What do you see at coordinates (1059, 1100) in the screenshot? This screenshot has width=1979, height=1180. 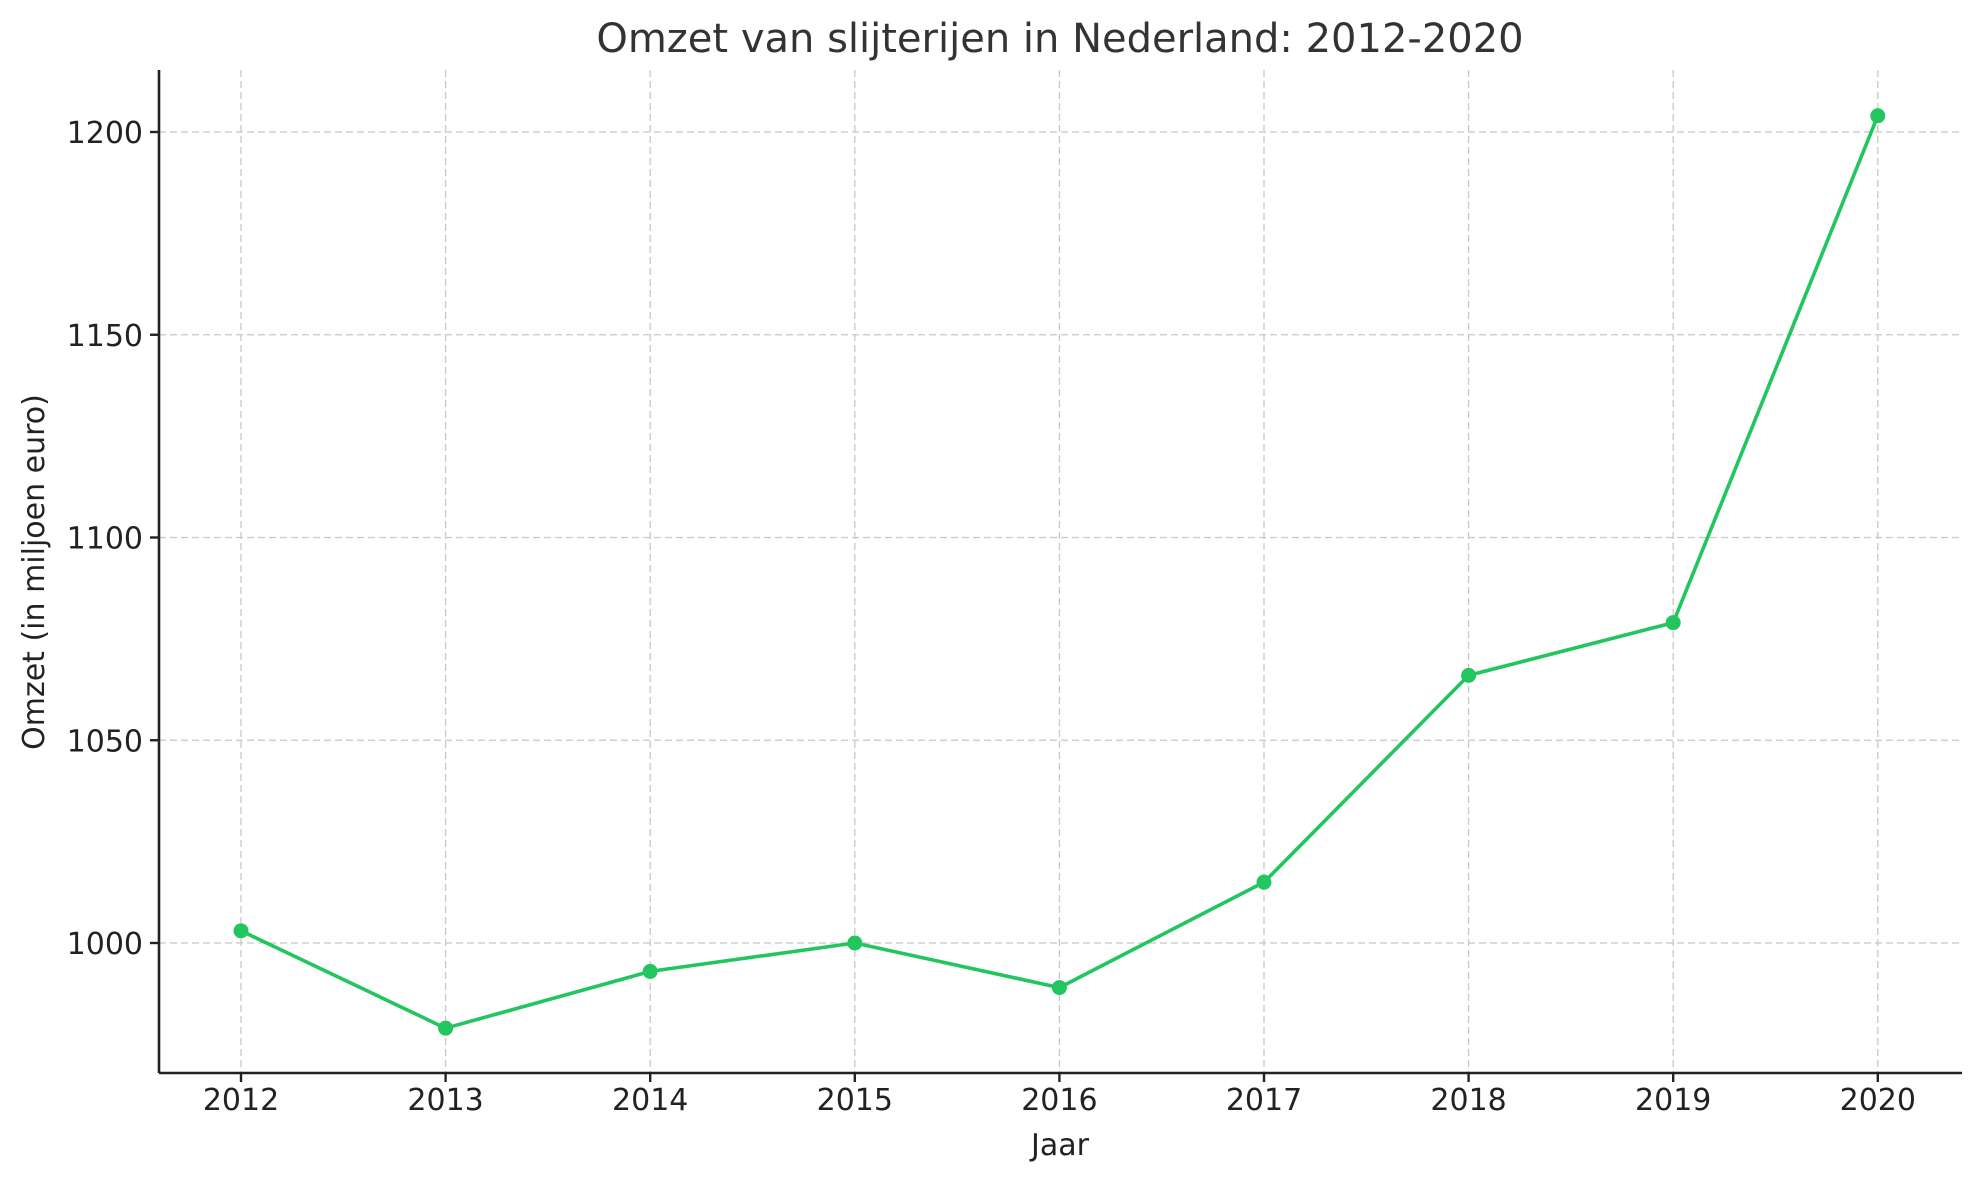 I see `x-tick-label: 2016` at bounding box center [1059, 1100].